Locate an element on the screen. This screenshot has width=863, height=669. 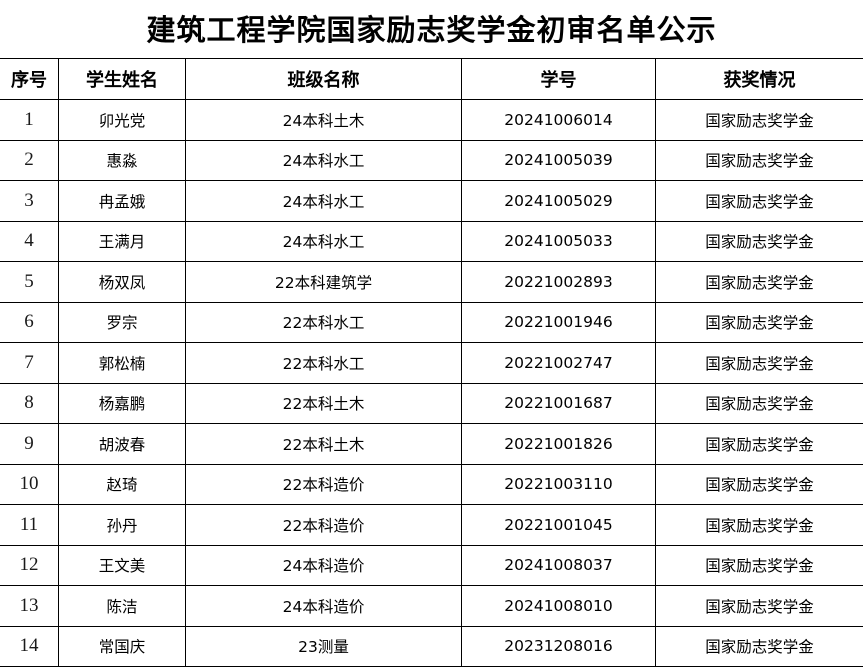
header-student-id: 学号 is located at coordinates (558, 79).